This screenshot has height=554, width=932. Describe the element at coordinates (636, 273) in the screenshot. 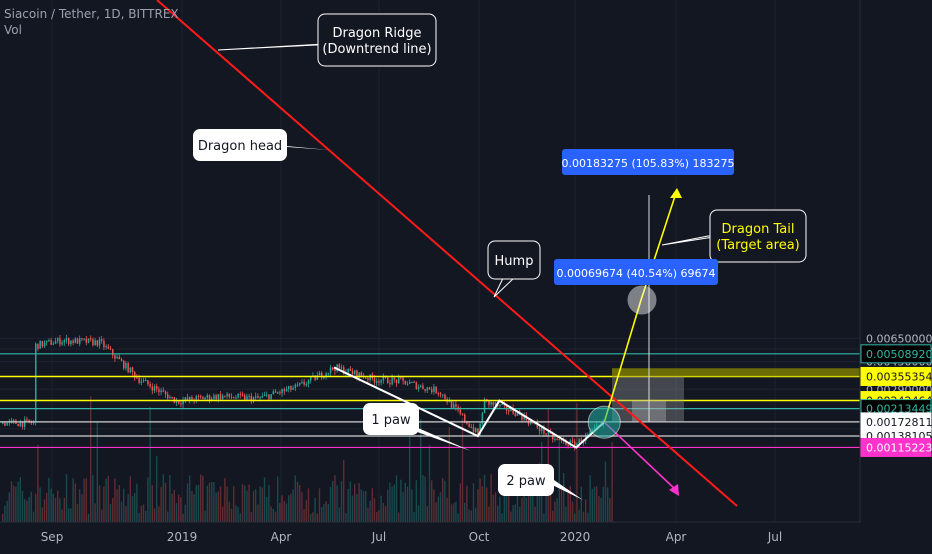

I see `measure-mid-label: 0.00069674 (40.54%) 69674` at that location.